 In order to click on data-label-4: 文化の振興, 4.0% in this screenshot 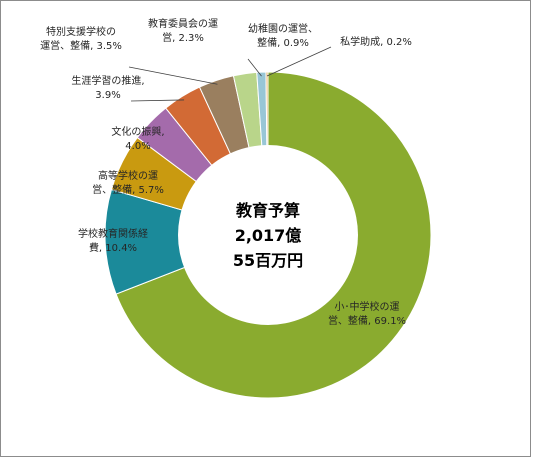, I will do `click(137, 138)`.